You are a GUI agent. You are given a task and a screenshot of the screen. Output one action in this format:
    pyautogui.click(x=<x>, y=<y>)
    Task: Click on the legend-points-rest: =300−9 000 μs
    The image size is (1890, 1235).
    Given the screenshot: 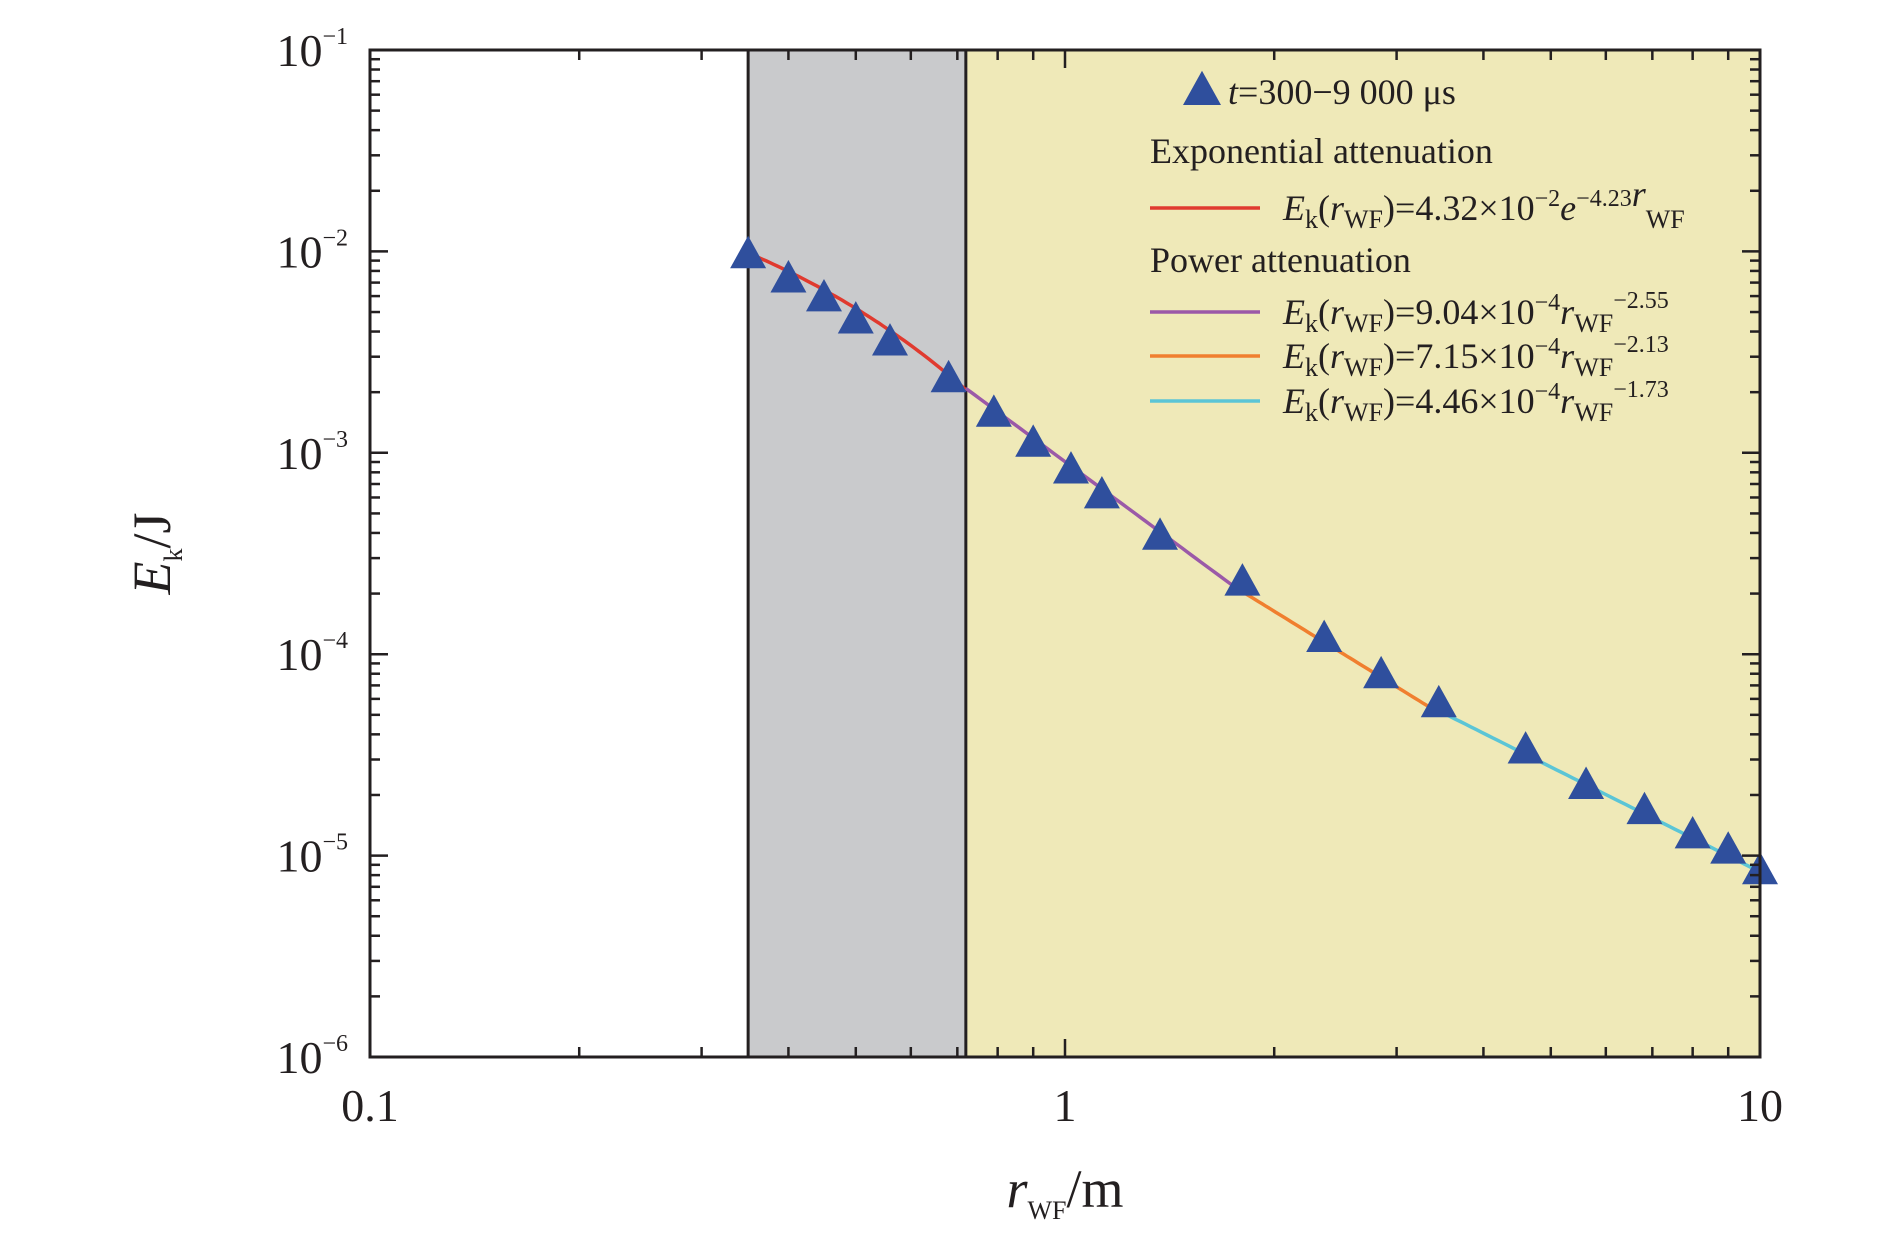 What is the action you would take?
    pyautogui.click(x=1347, y=92)
    